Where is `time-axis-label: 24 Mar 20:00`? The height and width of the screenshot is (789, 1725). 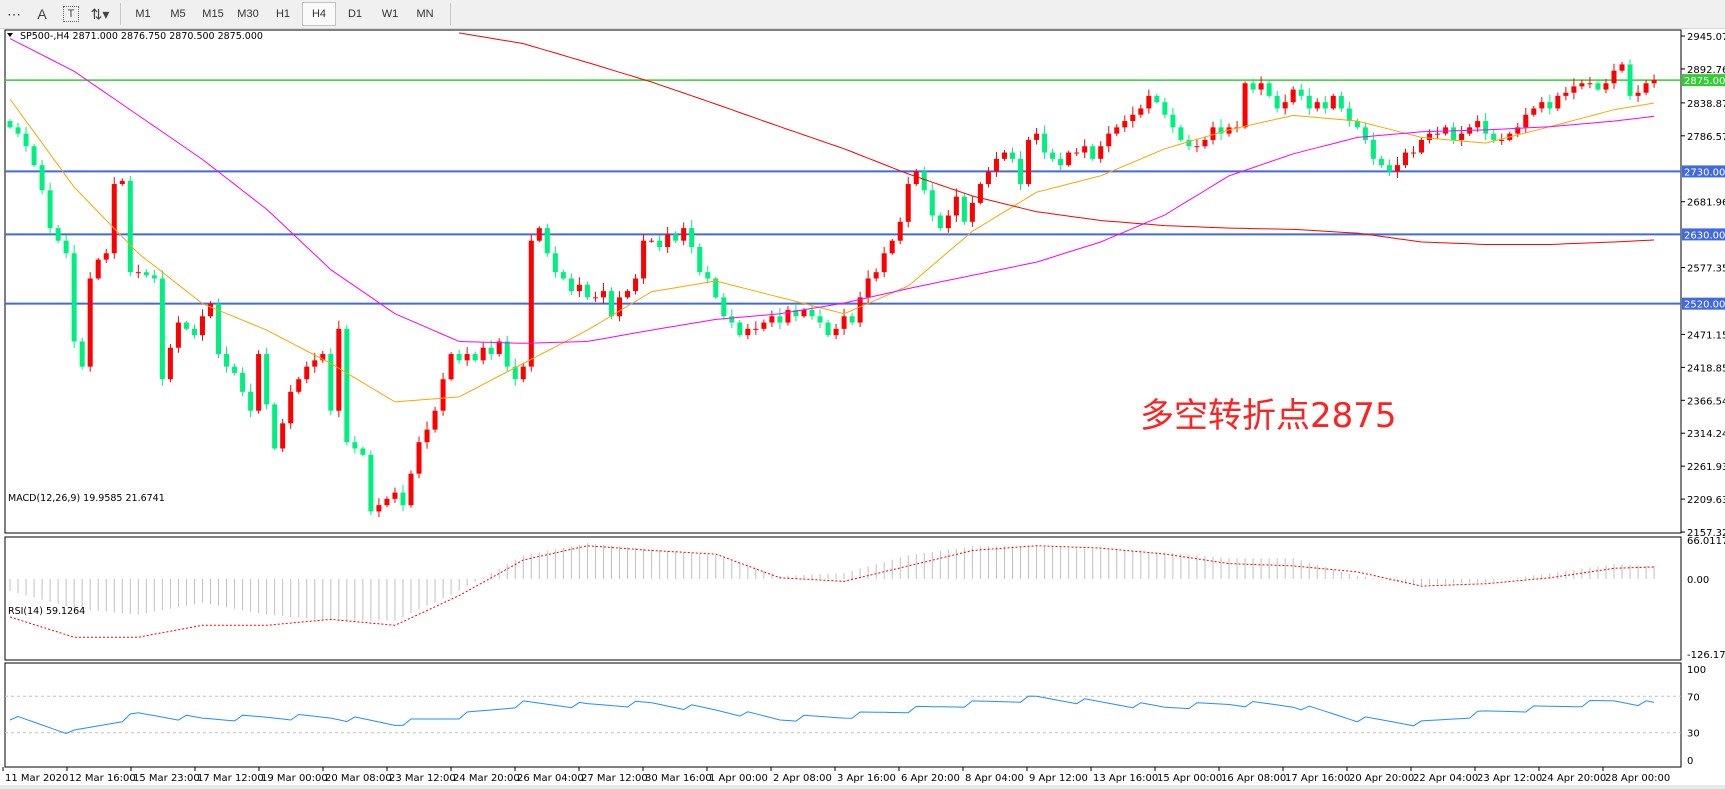 time-axis-label: 24 Mar 20:00 is located at coordinates (486, 778).